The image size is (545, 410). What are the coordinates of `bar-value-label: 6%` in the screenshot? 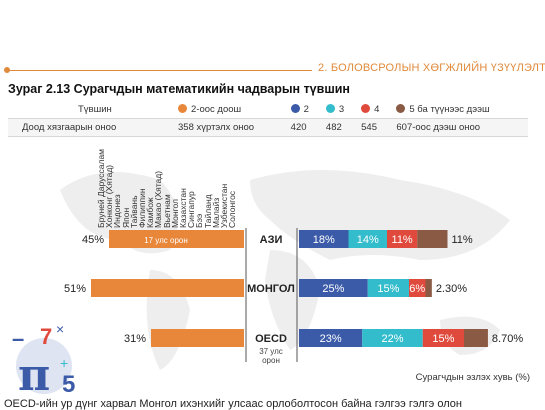 It's located at (417, 289).